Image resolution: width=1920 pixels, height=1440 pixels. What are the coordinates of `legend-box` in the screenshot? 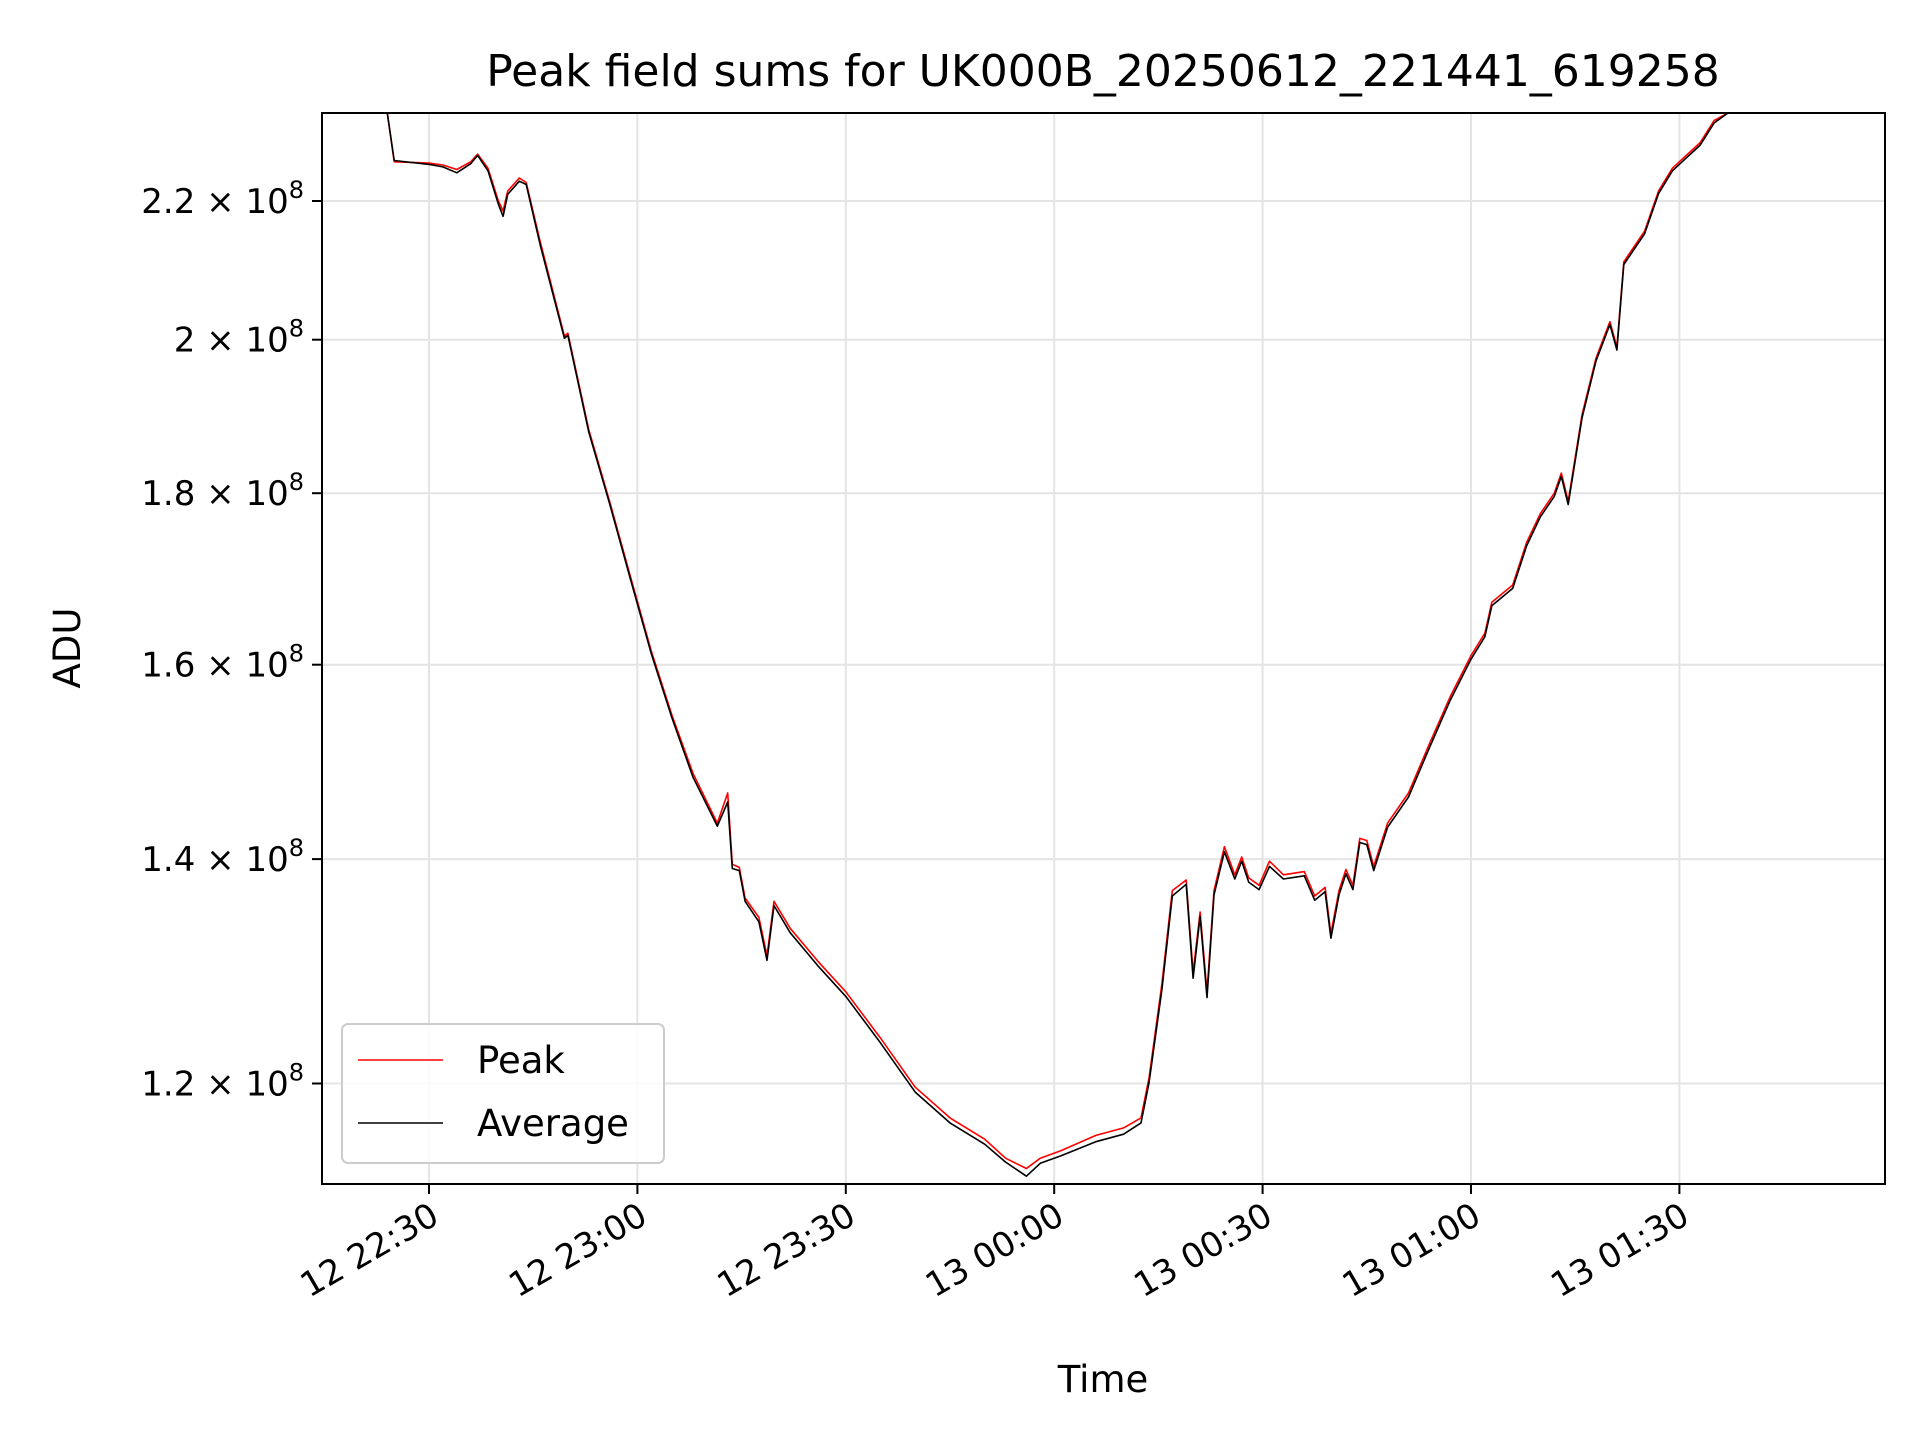 It's located at (503, 1093).